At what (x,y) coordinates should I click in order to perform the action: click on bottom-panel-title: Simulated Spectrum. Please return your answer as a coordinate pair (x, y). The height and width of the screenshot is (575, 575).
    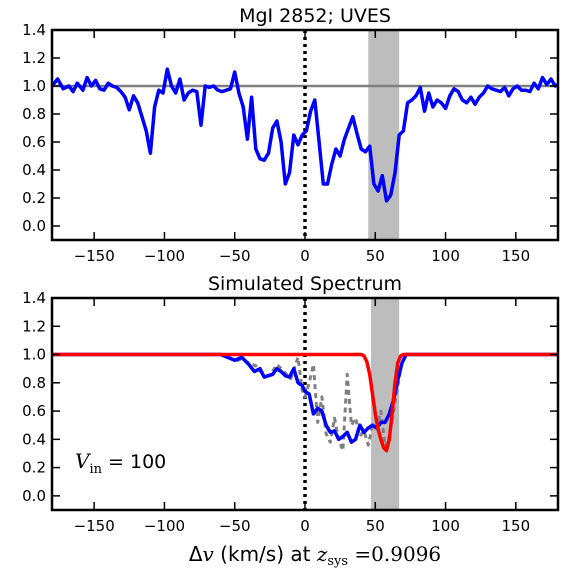
    Looking at the image, I should click on (305, 284).